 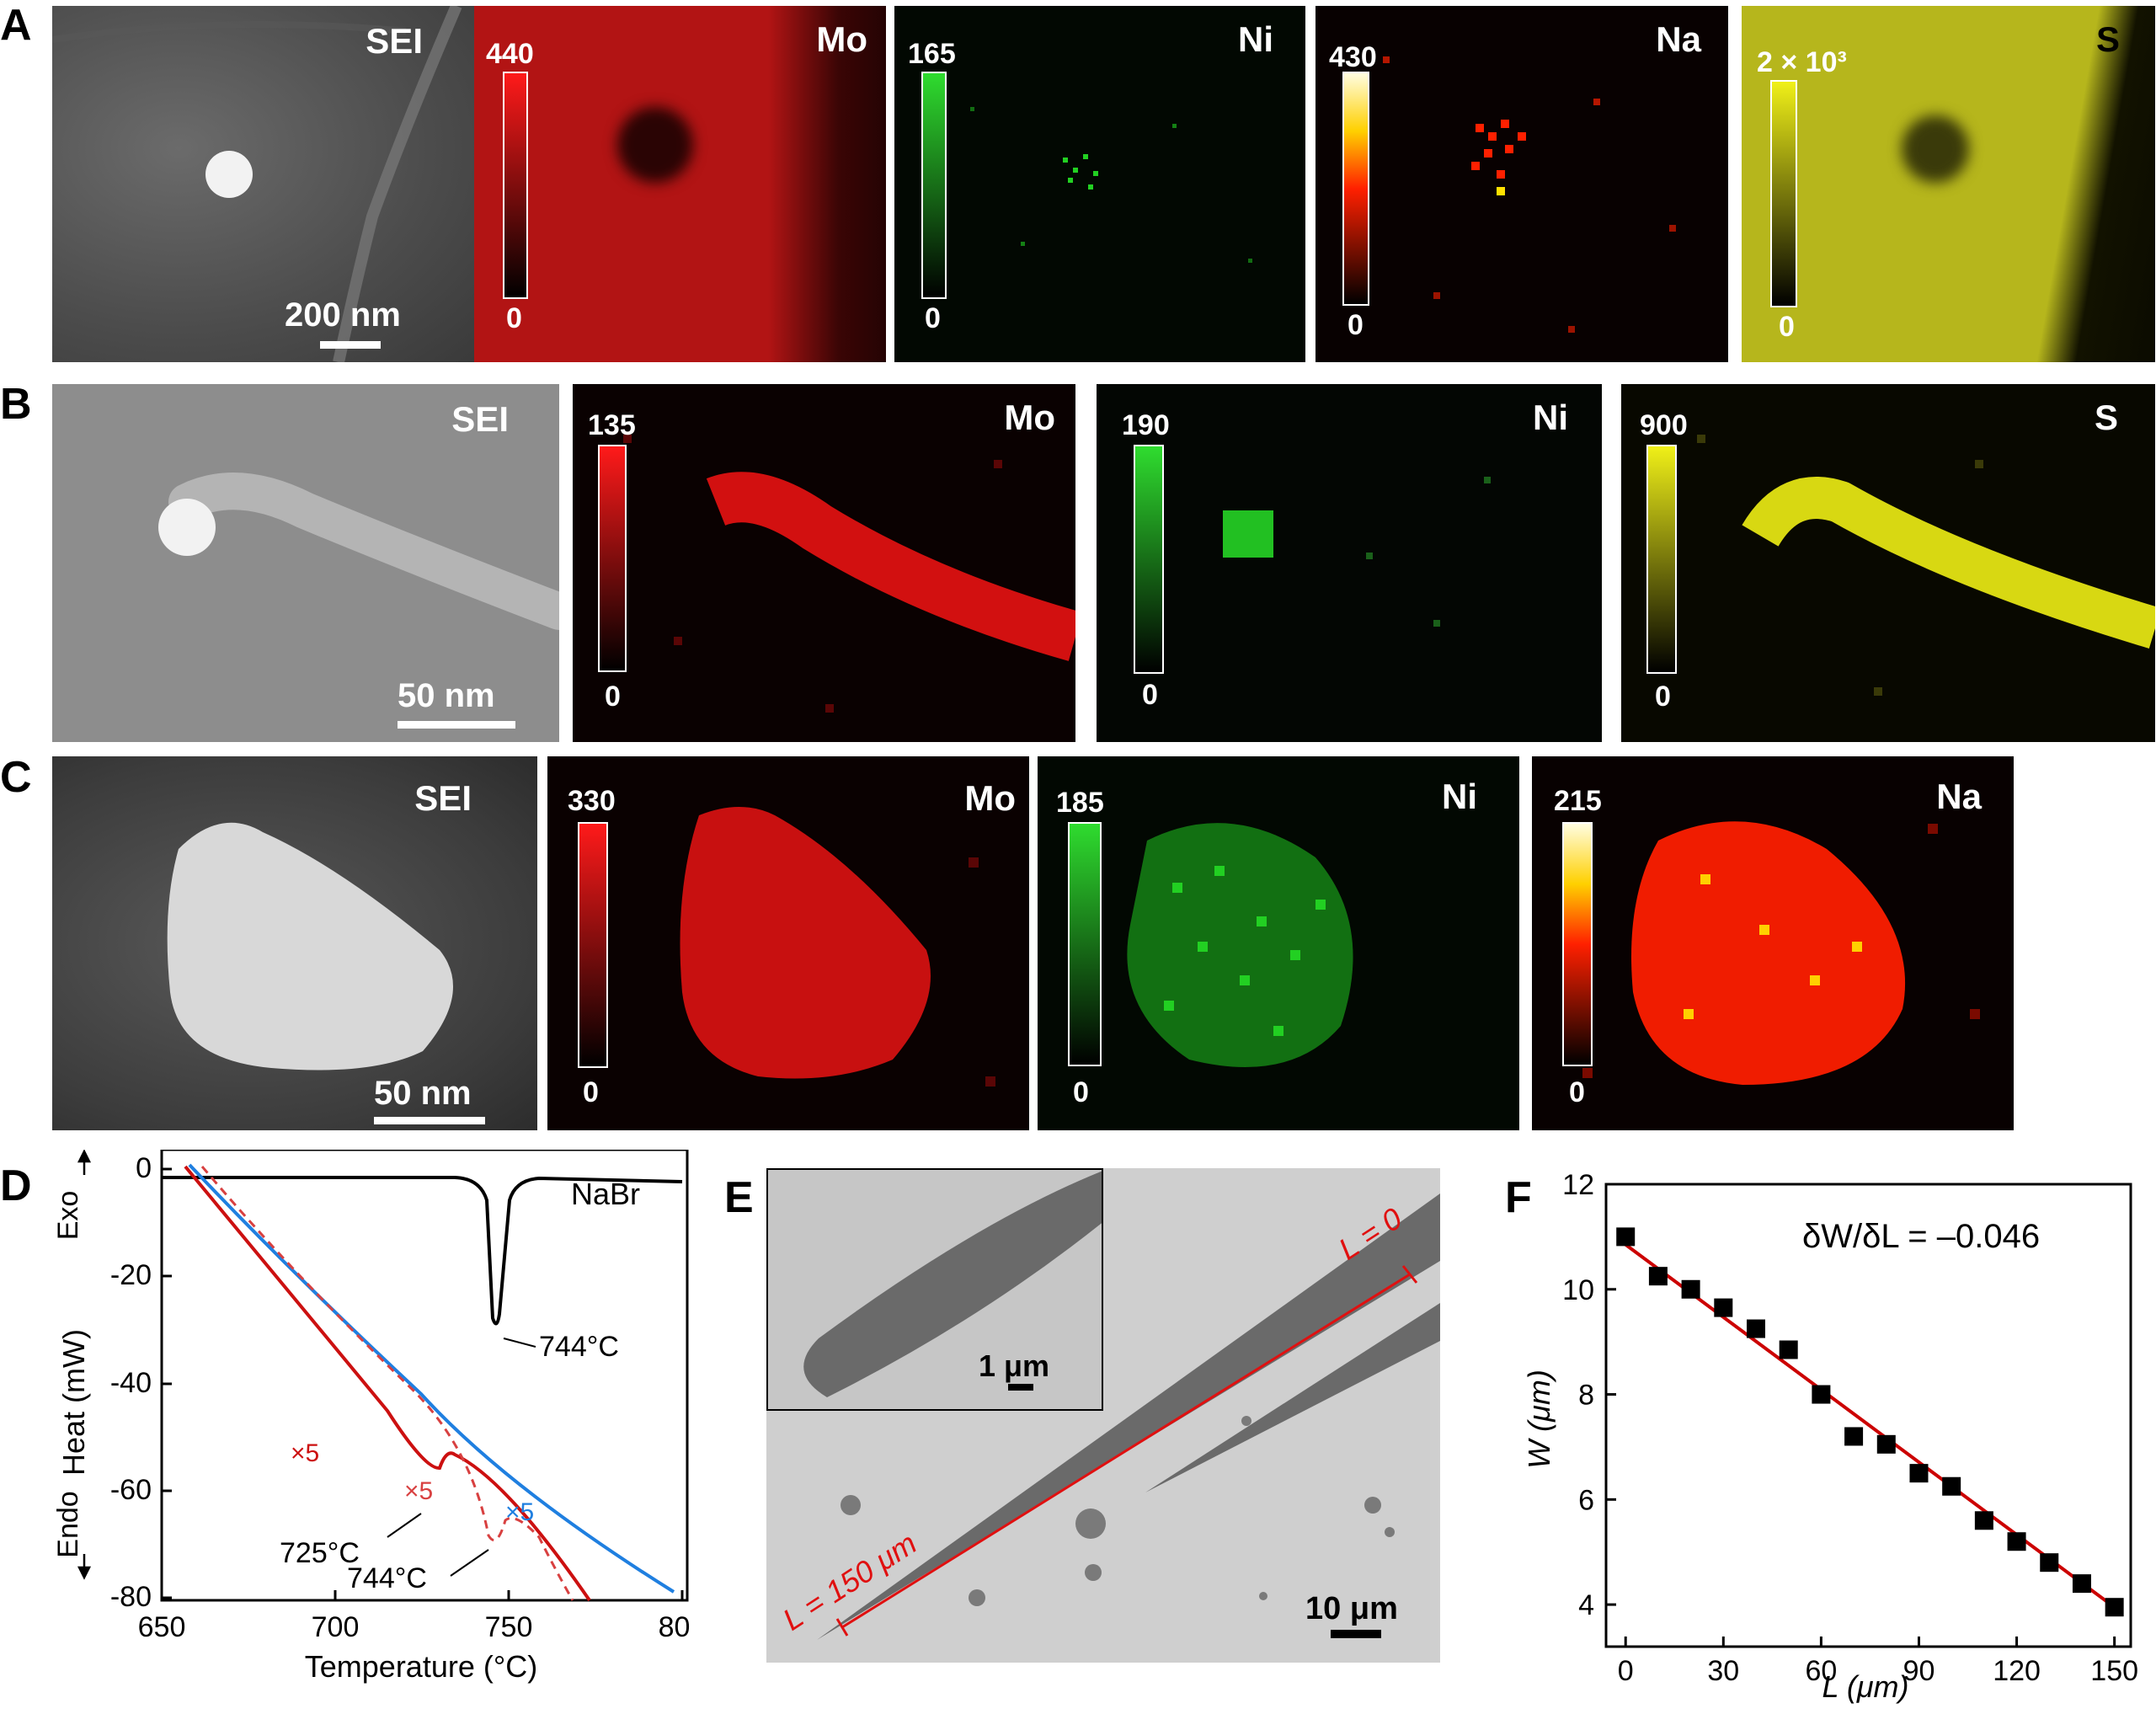 I want to click on dsc-ytick-3: -60, so click(x=131, y=1490).